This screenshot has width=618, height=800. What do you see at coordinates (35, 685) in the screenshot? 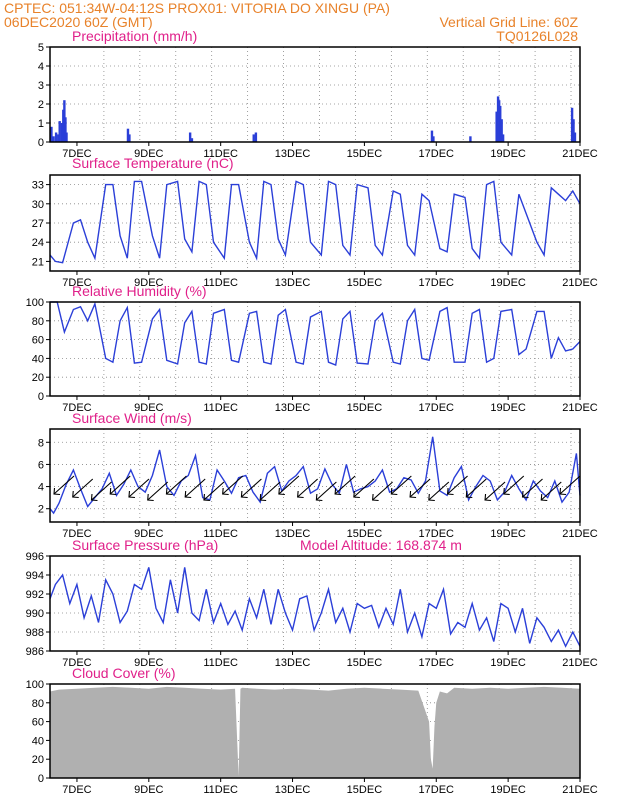
I see `y-tick-label: 100` at bounding box center [35, 685].